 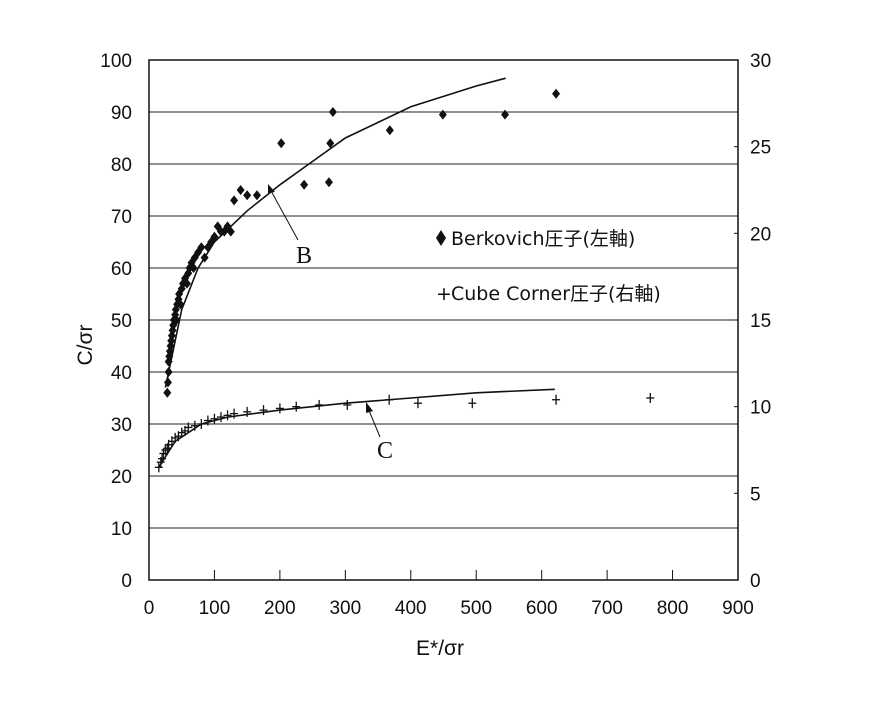 I want to click on y-tick-label: 80, so click(x=121, y=165).